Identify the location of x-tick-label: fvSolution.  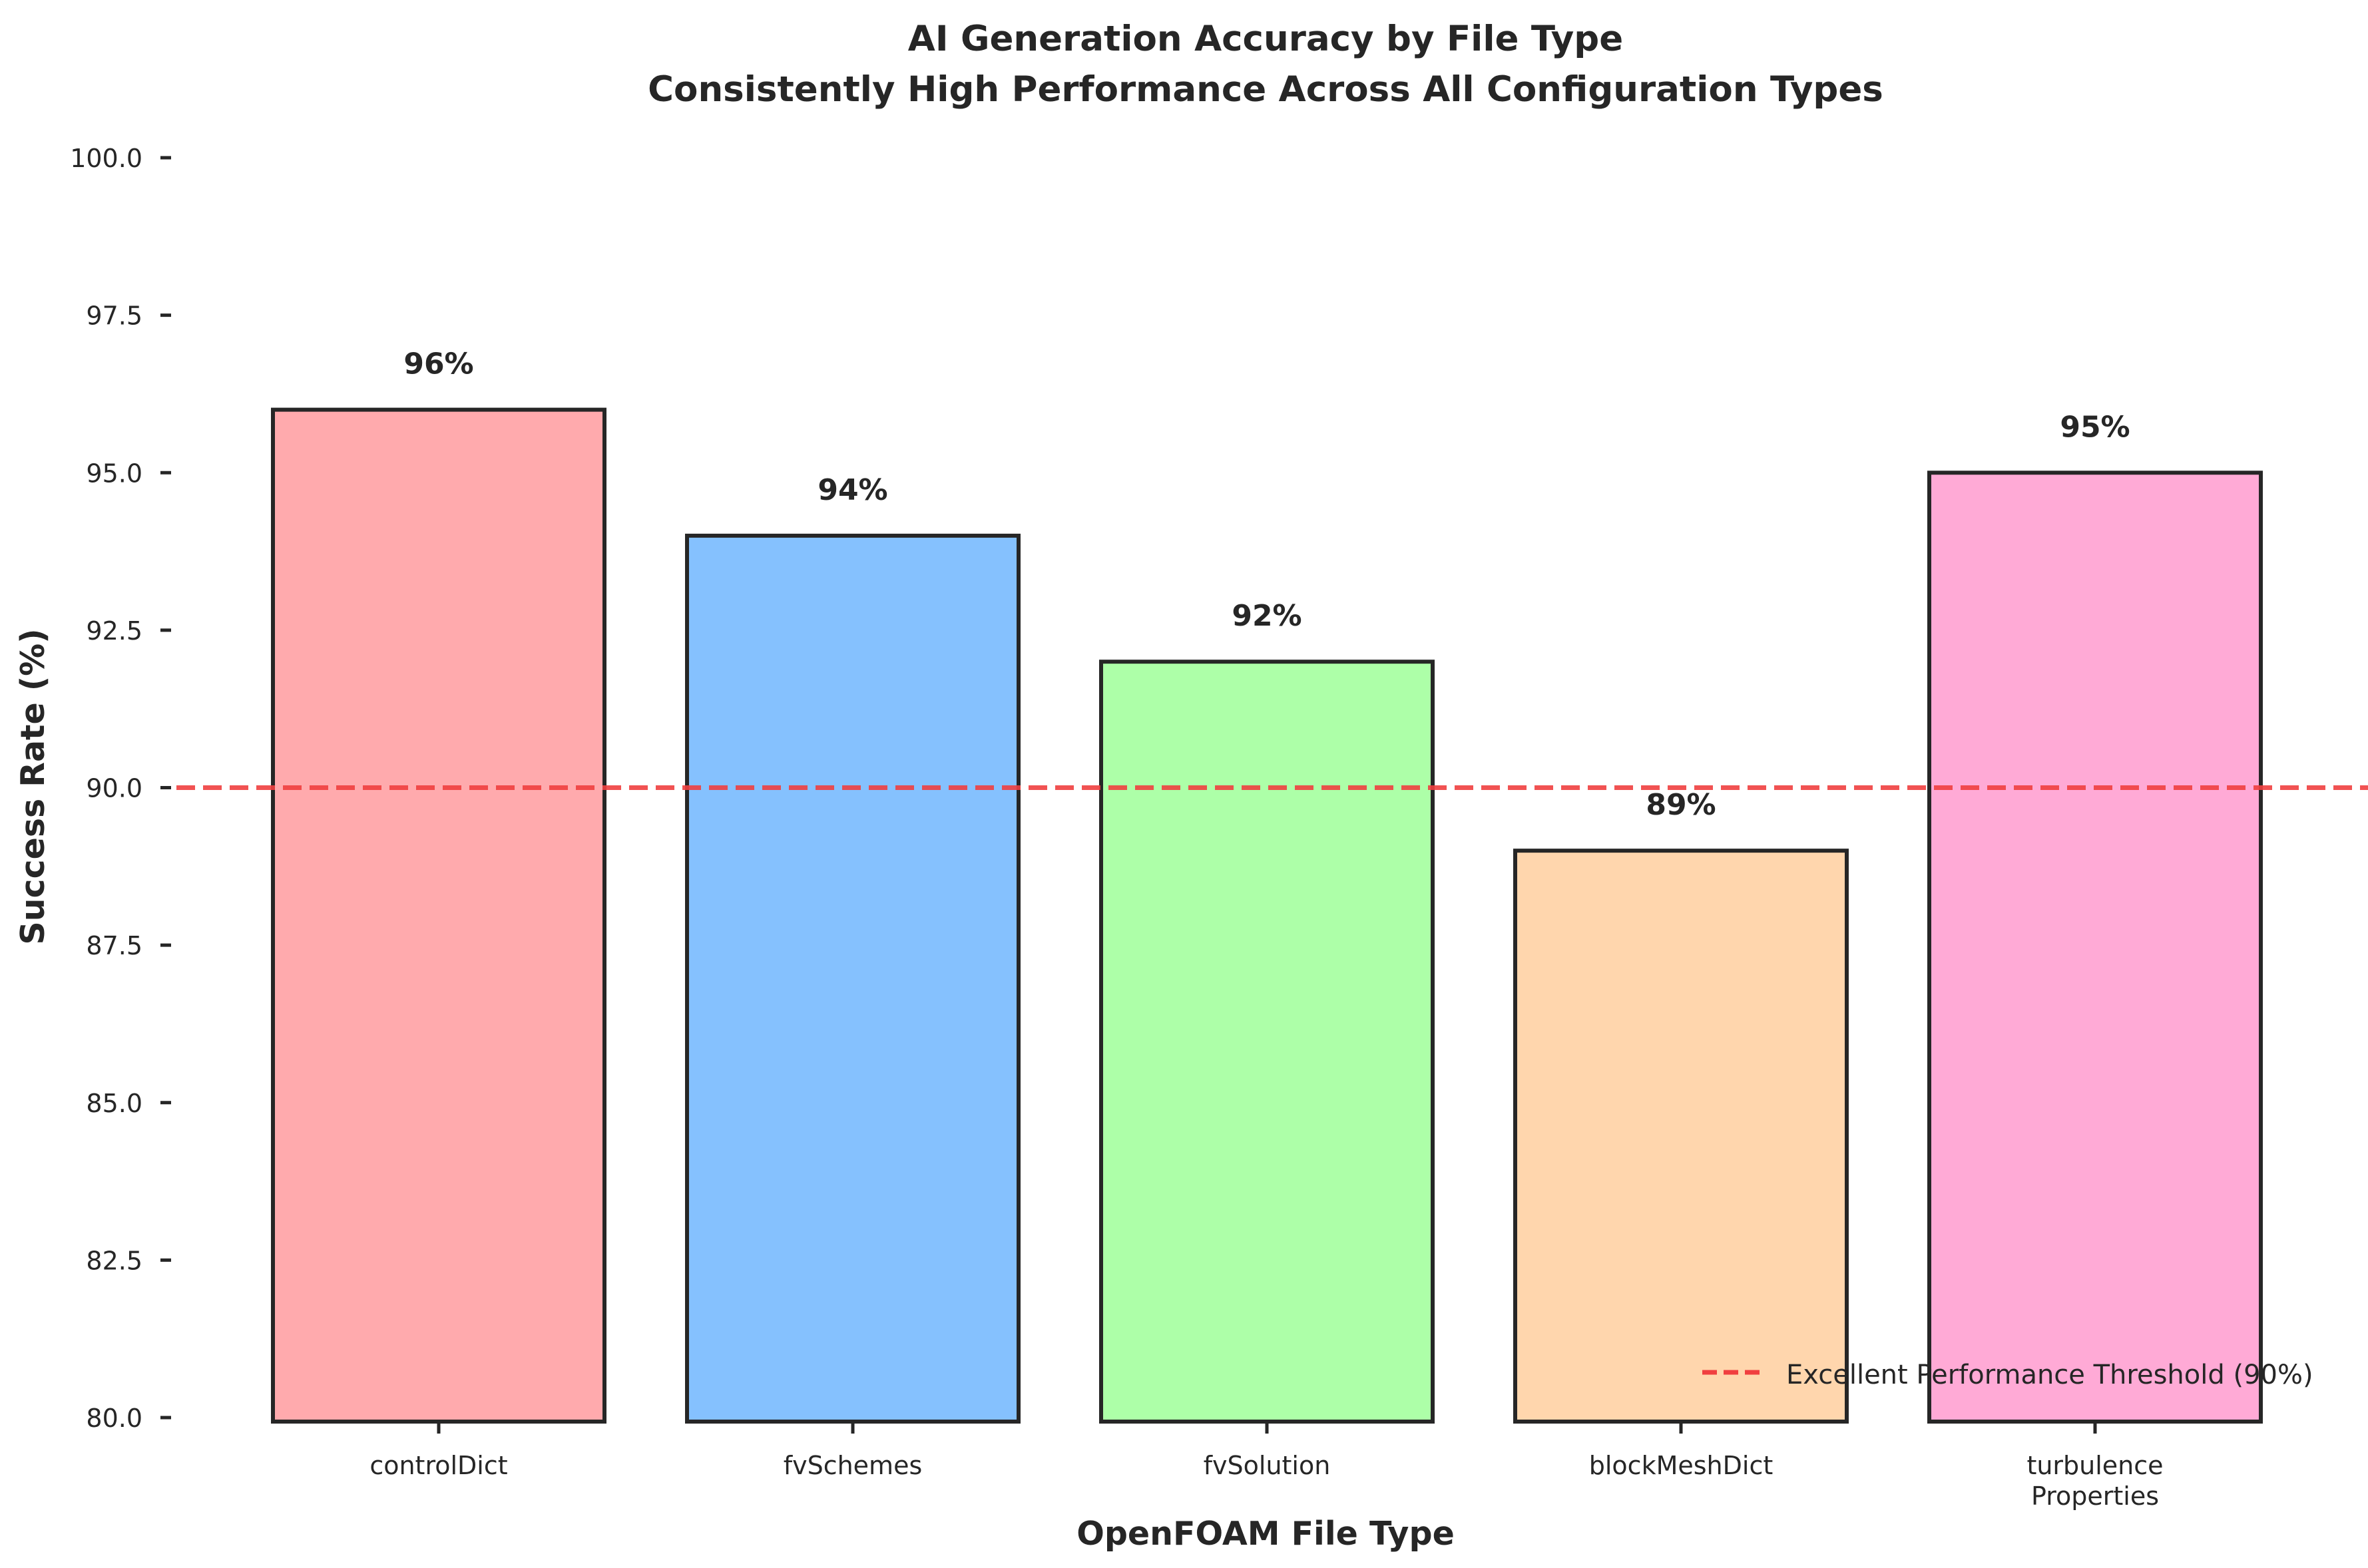
(1267, 1465).